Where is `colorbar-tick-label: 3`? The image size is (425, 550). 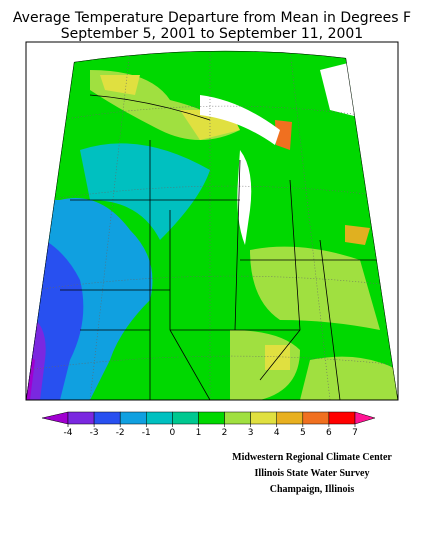
colorbar-tick-label: 3 is located at coordinates (251, 433).